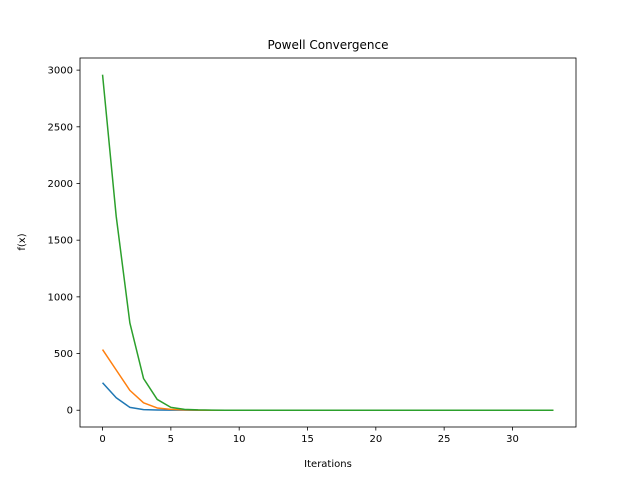 The height and width of the screenshot is (480, 640). What do you see at coordinates (63, 354) in the screenshot?
I see `y-tick-label: 500` at bounding box center [63, 354].